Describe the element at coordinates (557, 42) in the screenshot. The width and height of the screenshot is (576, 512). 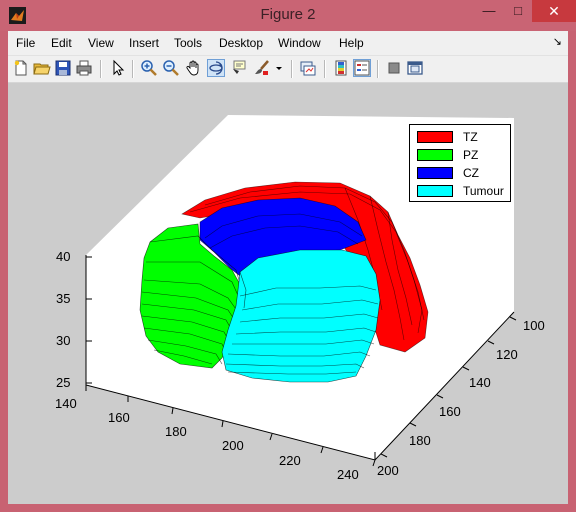
I see `dock-arrow-icon: ↘` at that location.